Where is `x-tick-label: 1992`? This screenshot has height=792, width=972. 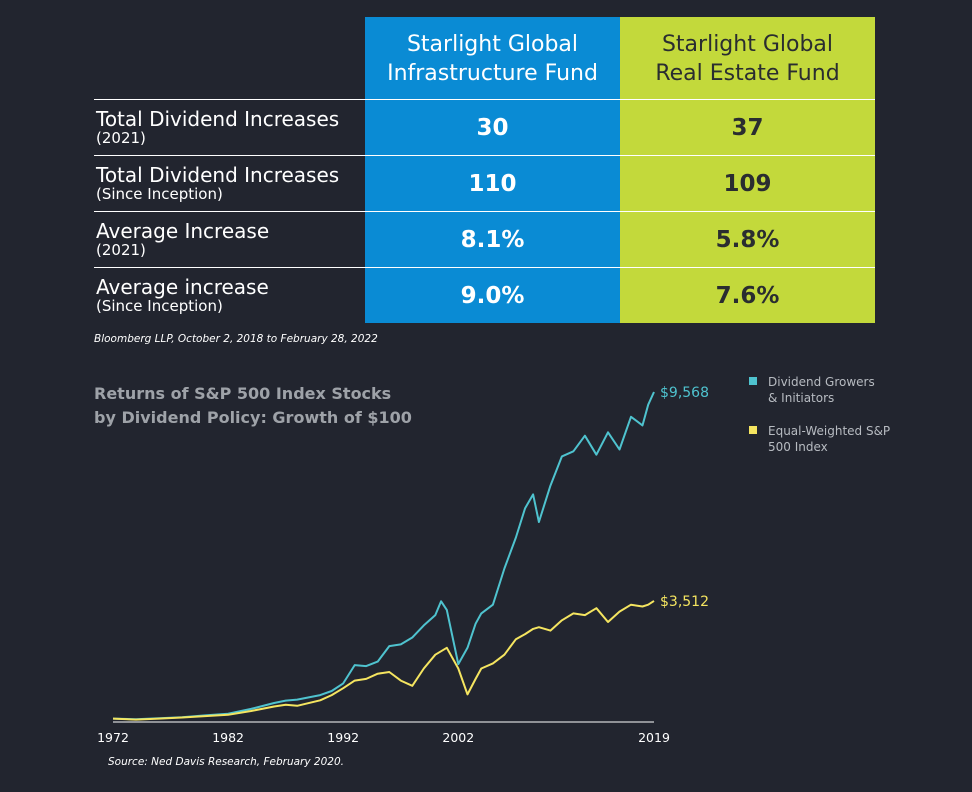 x-tick-label: 1992 is located at coordinates (343, 737).